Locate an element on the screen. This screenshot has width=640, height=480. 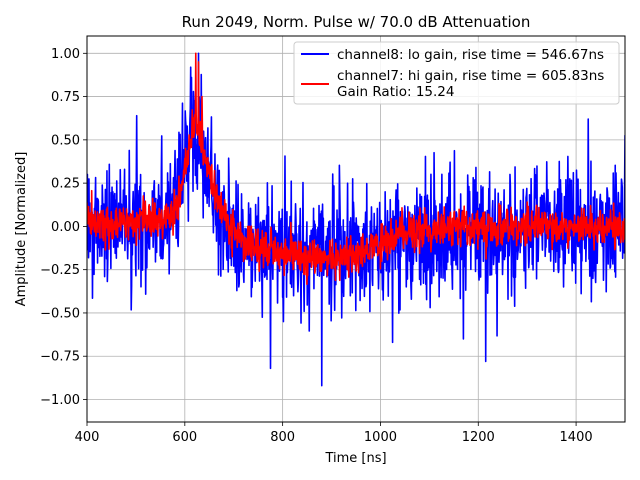
y-tick-label: 0.25 is located at coordinates (65, 184).